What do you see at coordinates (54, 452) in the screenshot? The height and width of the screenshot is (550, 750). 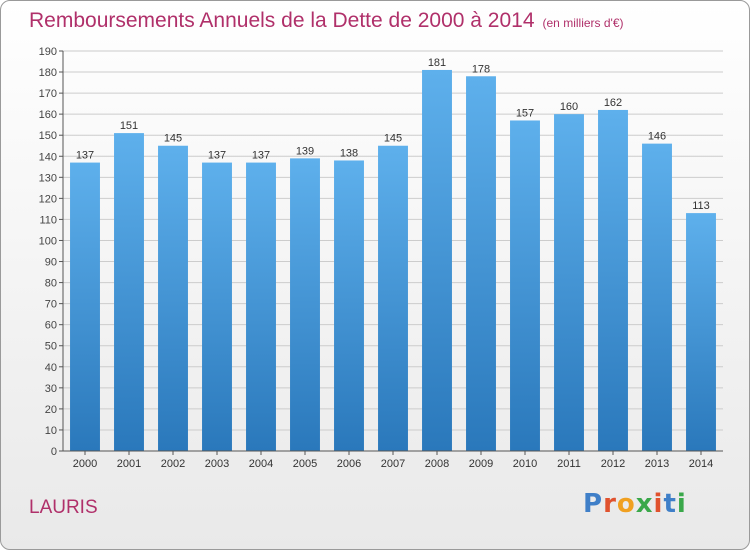 I see `y-tick-label: 0` at bounding box center [54, 452].